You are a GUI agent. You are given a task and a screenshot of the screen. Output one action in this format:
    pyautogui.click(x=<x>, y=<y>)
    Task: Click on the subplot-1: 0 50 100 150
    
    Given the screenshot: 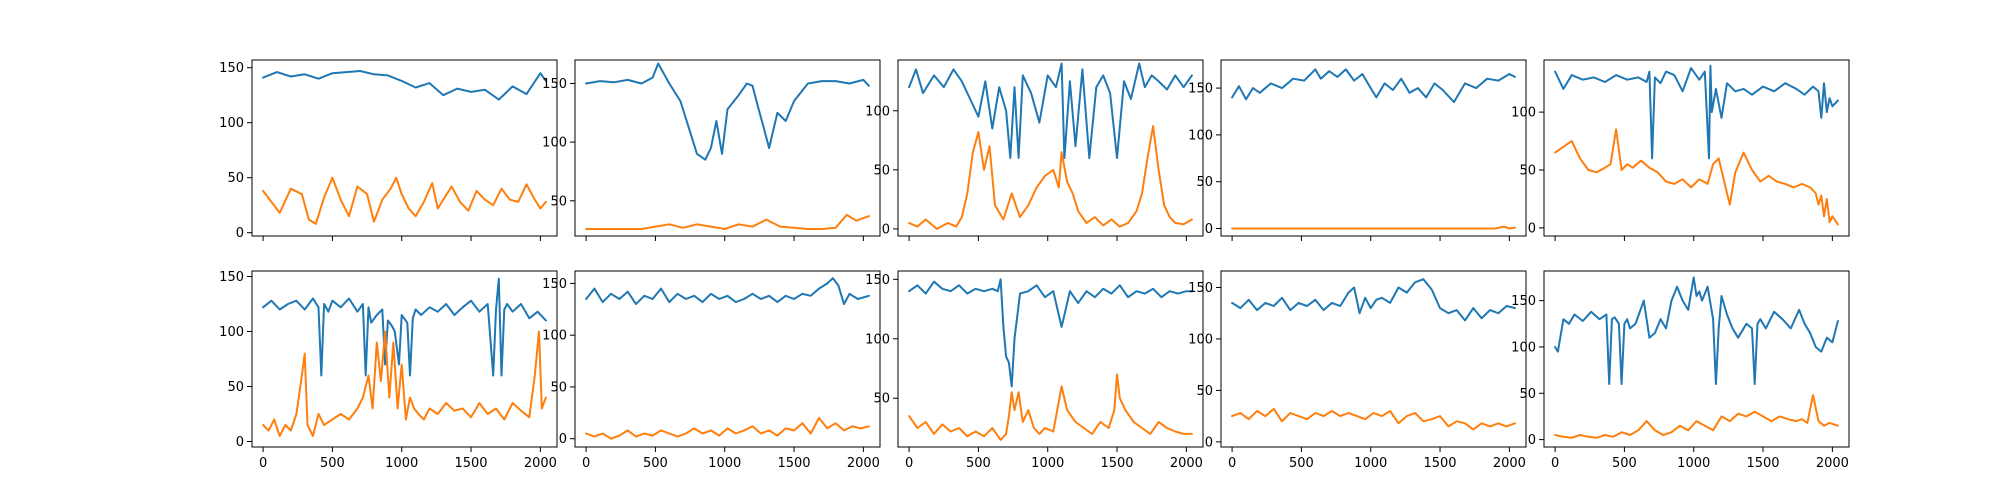 What is the action you would take?
    pyautogui.click(x=388, y=150)
    